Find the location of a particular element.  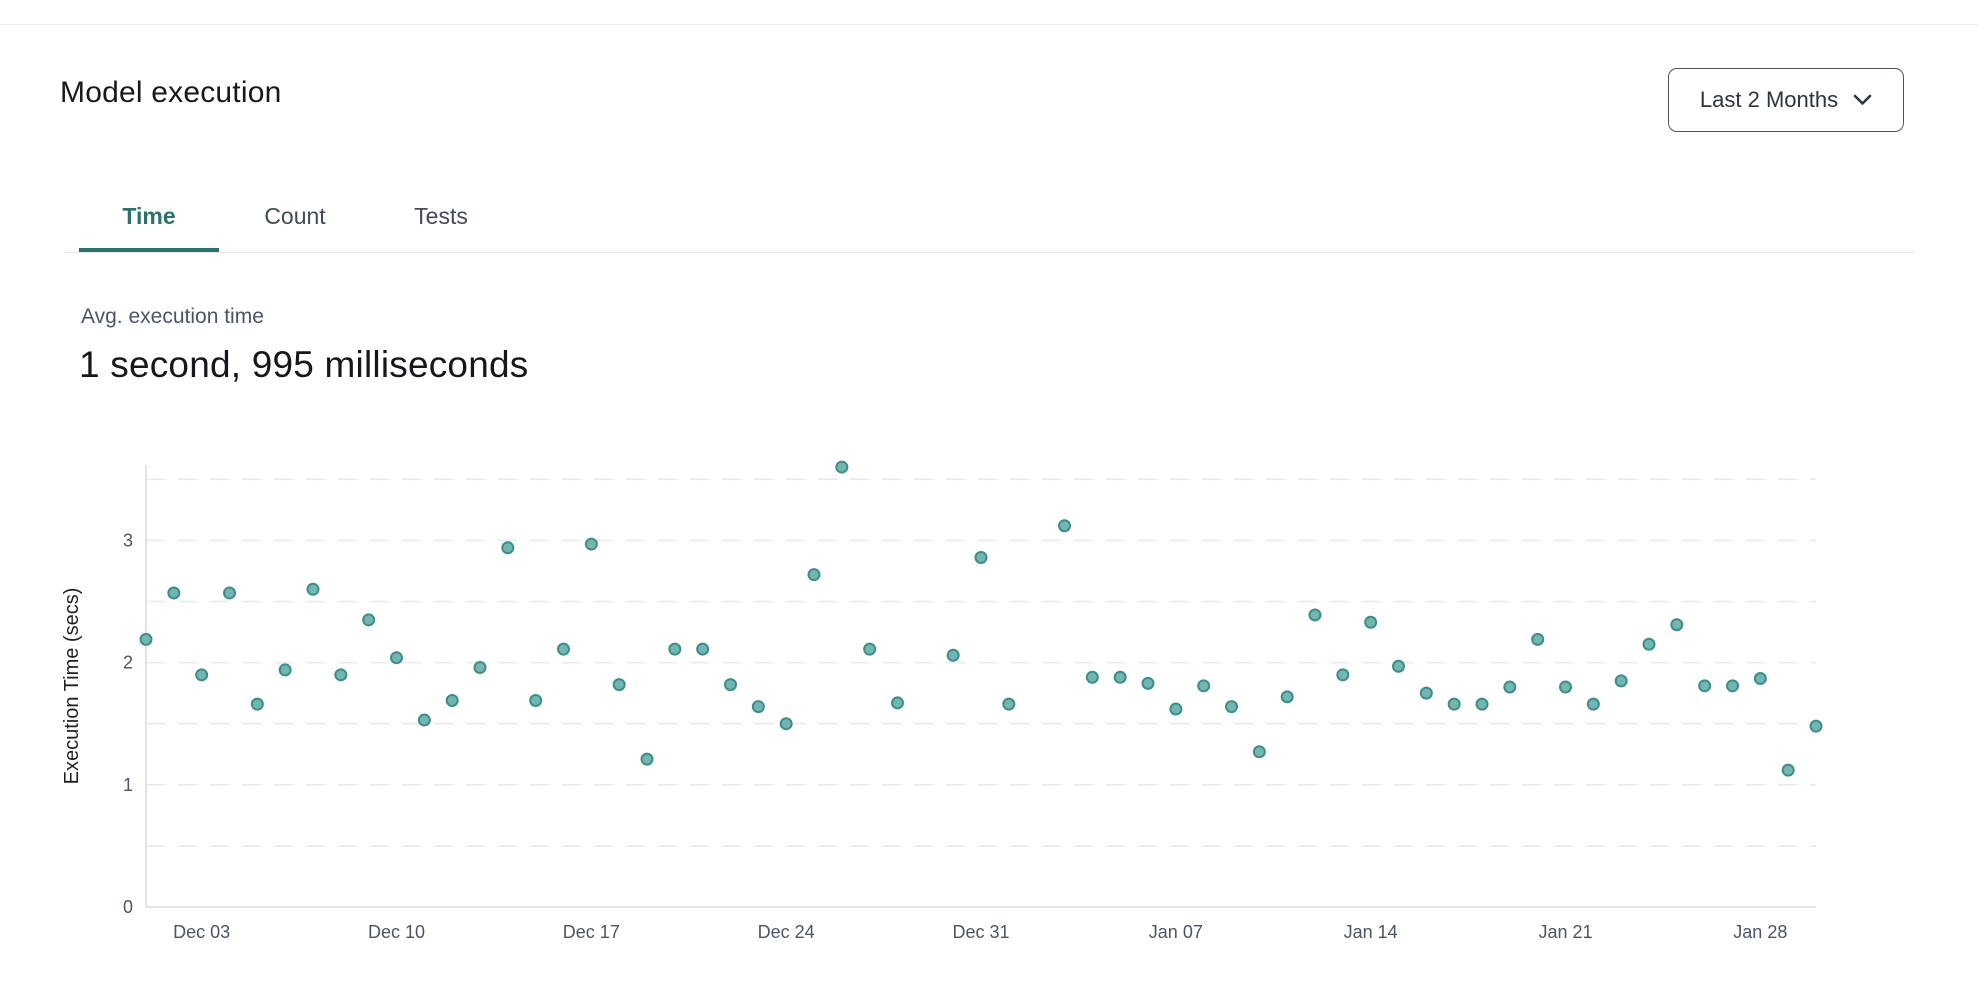

x-tick-label: Dec 03 is located at coordinates (201, 932).